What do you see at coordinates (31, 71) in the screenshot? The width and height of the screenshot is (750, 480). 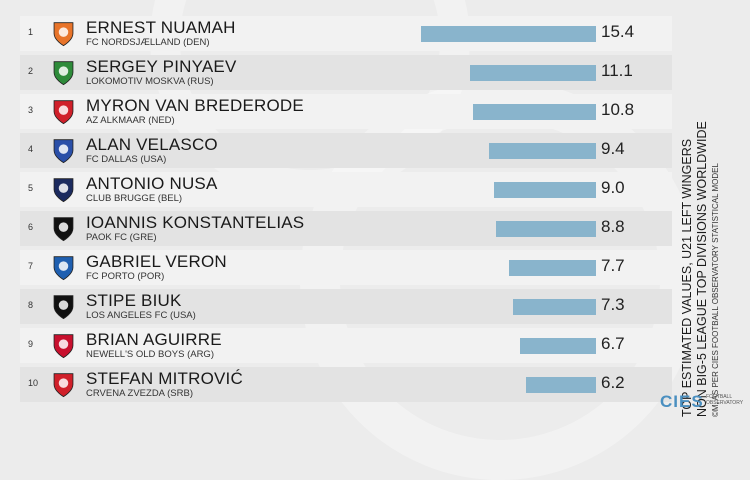 I see `rank-number: 2` at bounding box center [31, 71].